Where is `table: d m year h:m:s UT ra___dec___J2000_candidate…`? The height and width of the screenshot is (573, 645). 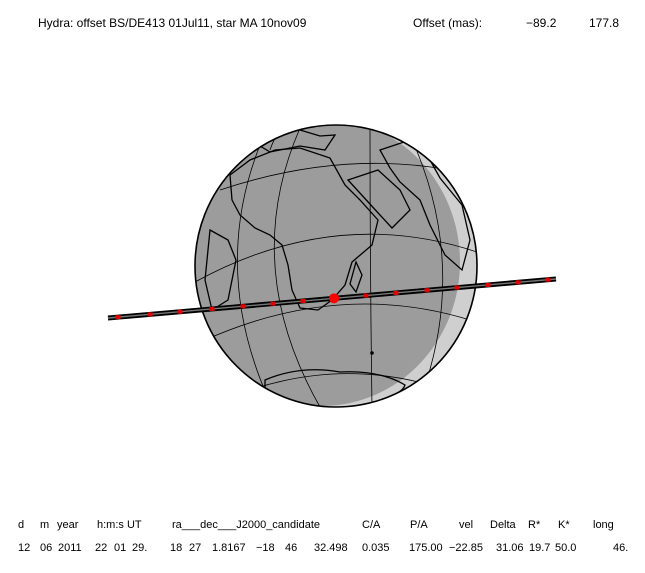 table: d m year h:m:s UT ra___dec___J2000_candidate… is located at coordinates (323, 536).